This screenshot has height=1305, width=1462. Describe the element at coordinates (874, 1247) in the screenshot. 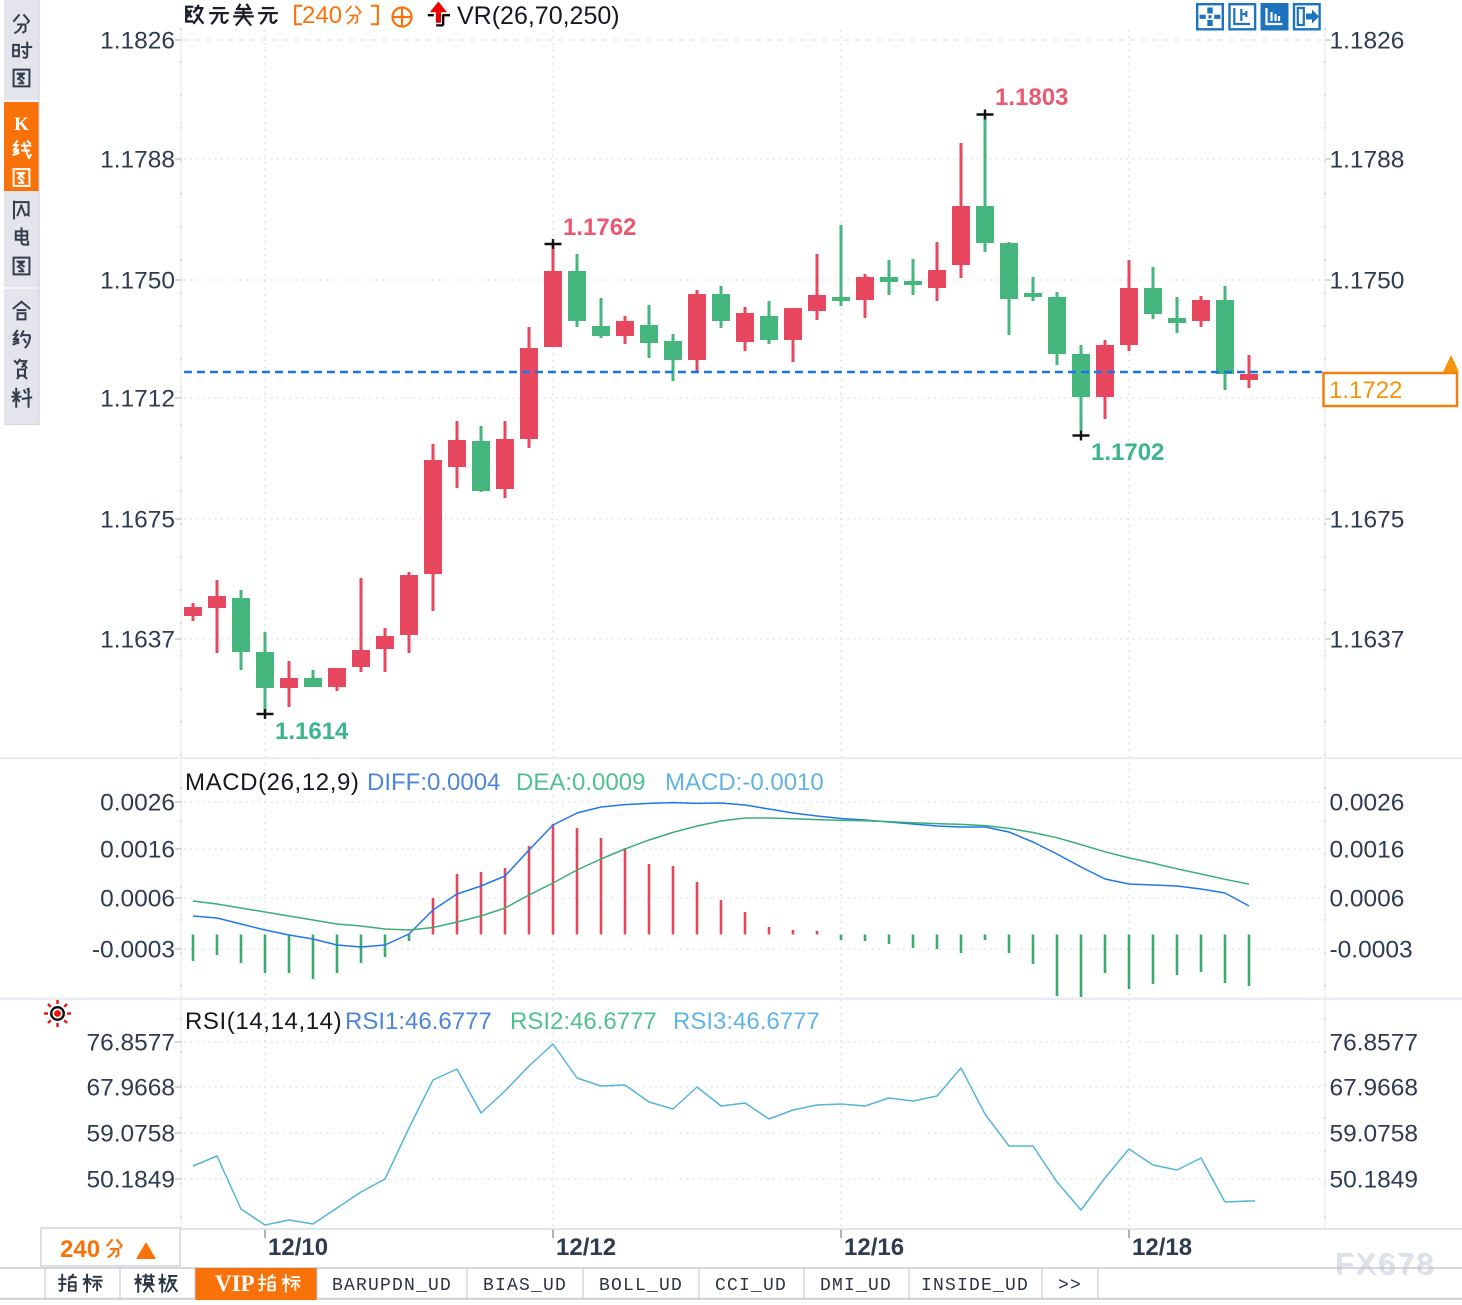

I see `svg-text: 12/16` at that location.